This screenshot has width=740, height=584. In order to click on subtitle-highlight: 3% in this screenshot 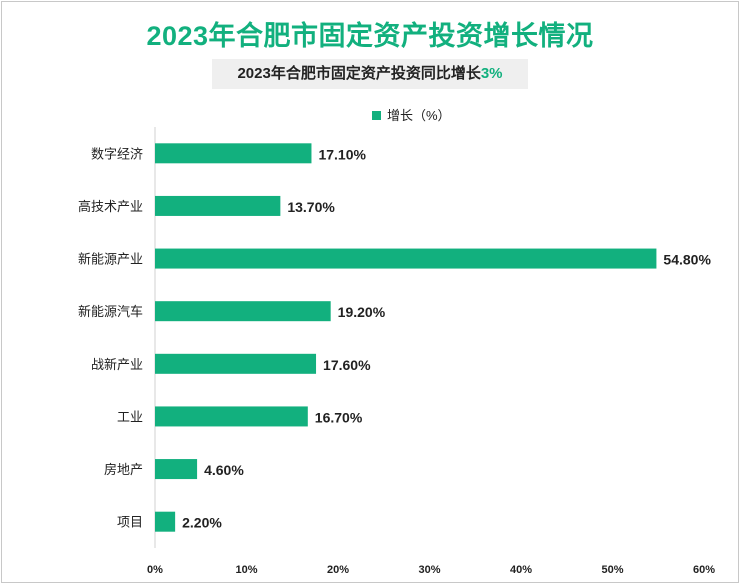, I will do `click(491, 73)`.